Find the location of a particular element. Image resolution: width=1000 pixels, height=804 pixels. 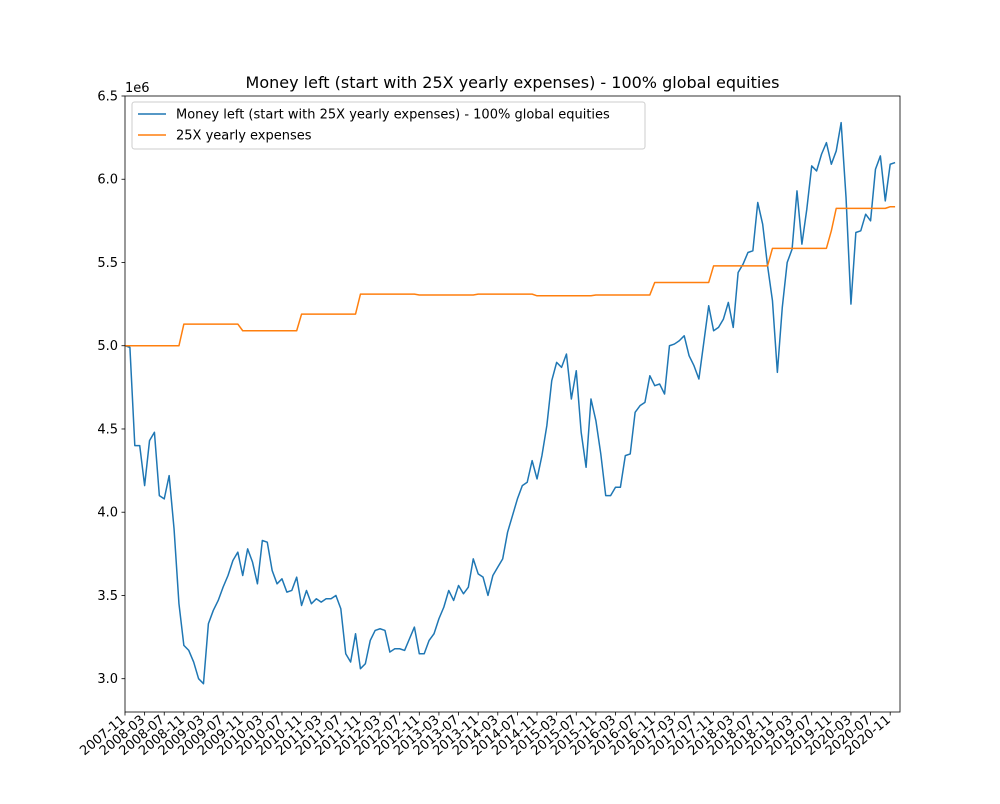

y-tick-label: 4.0 is located at coordinates (107, 513).